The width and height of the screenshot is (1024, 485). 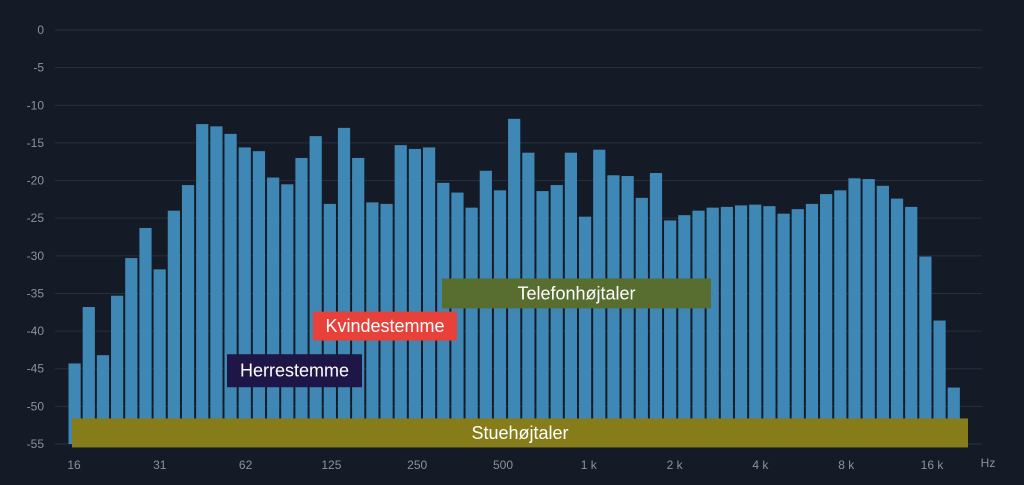 What do you see at coordinates (160, 465) in the screenshot?
I see `x-tick-label: 31` at bounding box center [160, 465].